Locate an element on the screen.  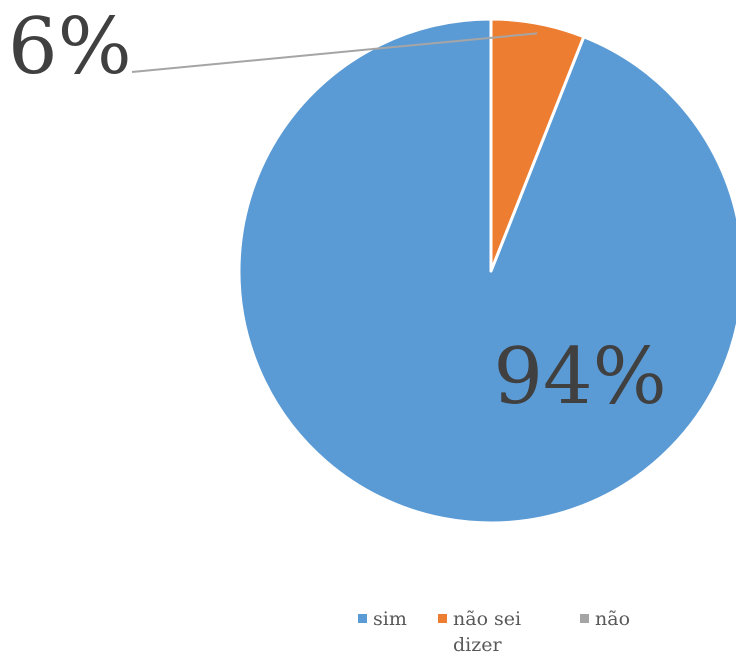
legend-swatch-nao-sei-dizer is located at coordinates (442, 618).